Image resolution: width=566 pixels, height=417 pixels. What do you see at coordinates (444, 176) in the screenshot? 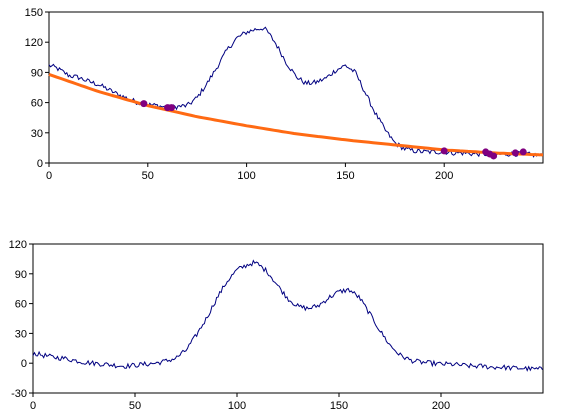
I see `x-tick-label-top-4: 200` at bounding box center [444, 176].